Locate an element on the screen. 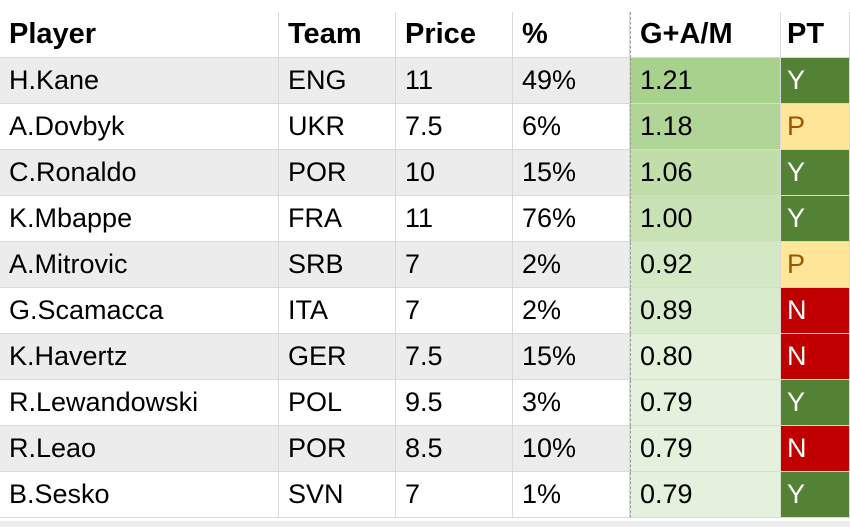 The height and width of the screenshot is (527, 850). table-row: G.Scamacca ITA 7 2% 0.89 N is located at coordinates (425, 311).